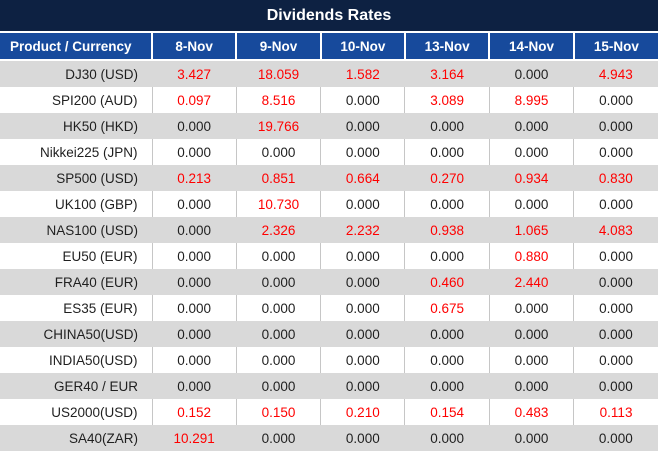 This screenshot has height=451, width=658. What do you see at coordinates (447, 230) in the screenshot?
I see `value-cell: 0.938` at bounding box center [447, 230].